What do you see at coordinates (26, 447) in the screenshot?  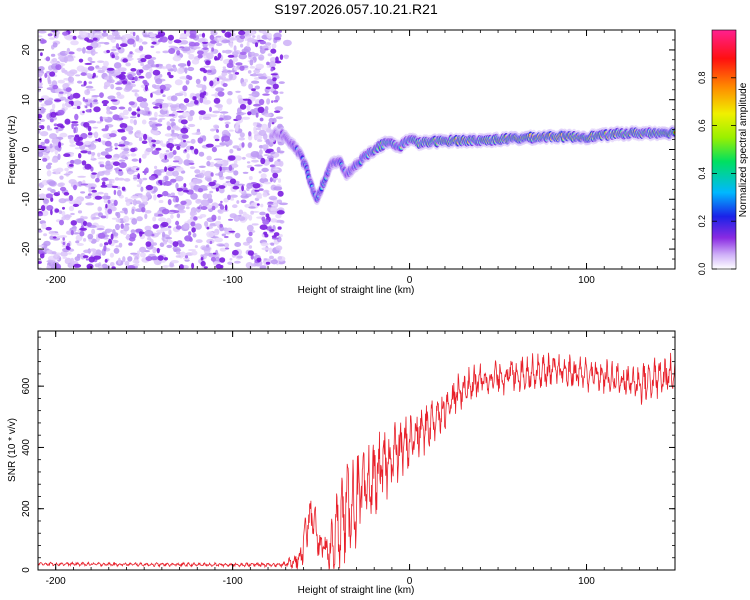 I see `snr-y-tick-label: 400` at bounding box center [26, 447].